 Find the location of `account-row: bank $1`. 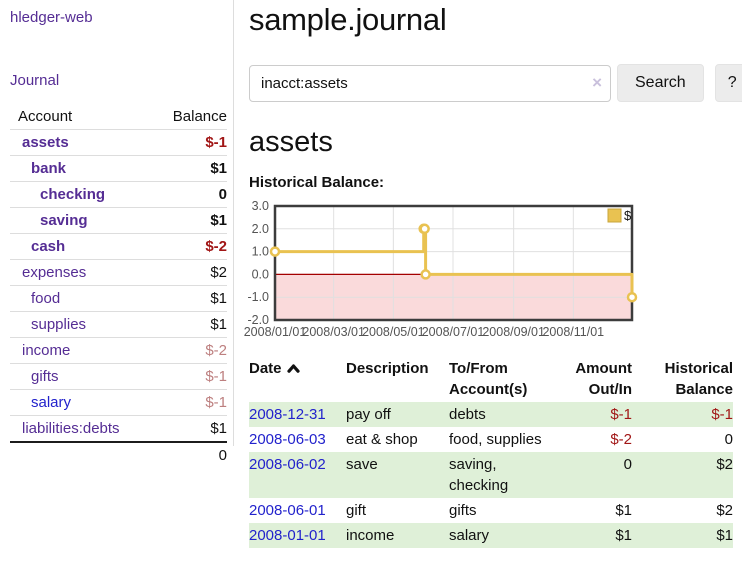

account-row: bank $1 is located at coordinates (118, 168).